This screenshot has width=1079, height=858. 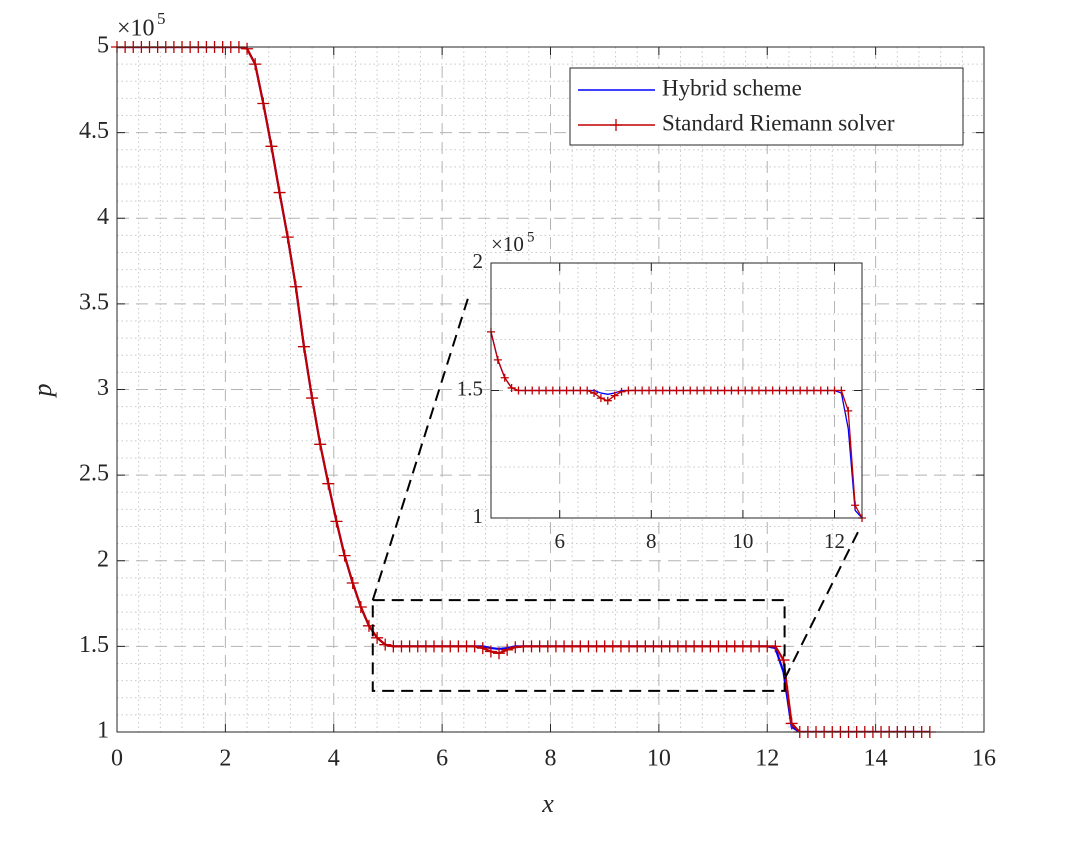 I want to click on x-tick-label: 10, so click(x=659, y=759).